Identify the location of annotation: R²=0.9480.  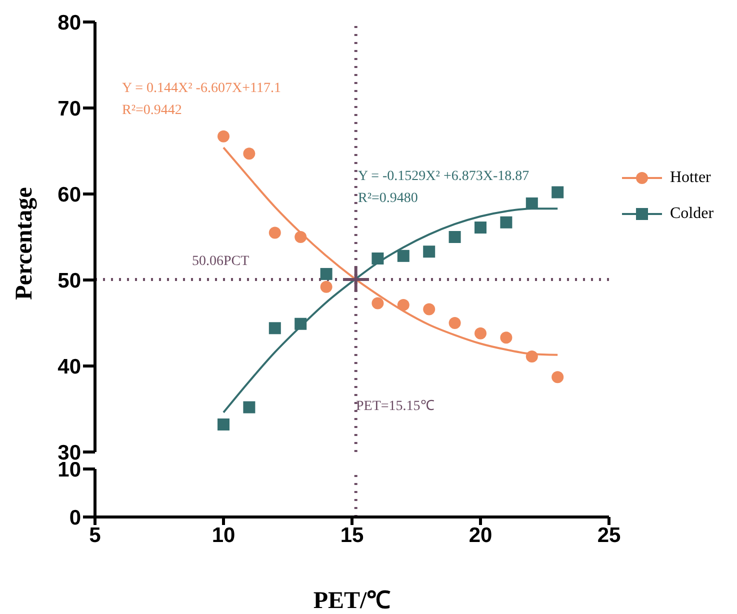
(388, 199).